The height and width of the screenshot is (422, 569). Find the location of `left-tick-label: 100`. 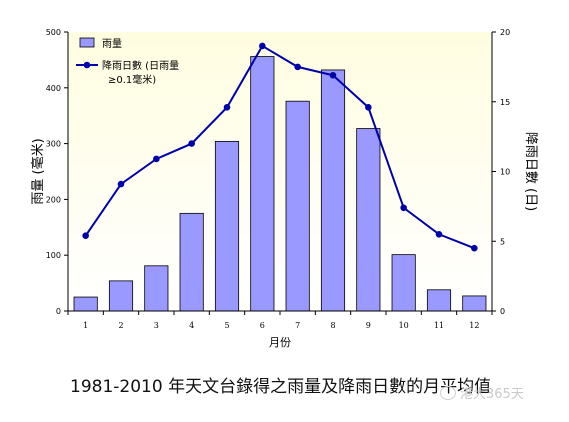

left-tick-label: 100 is located at coordinates (53, 255).